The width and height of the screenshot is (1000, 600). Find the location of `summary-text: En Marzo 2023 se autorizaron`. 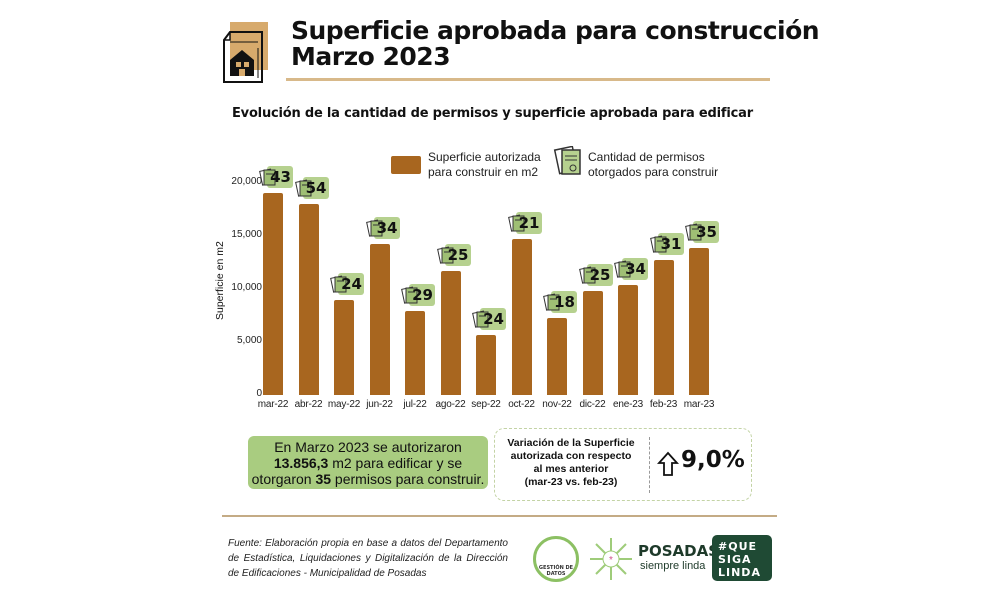

summary-text: En Marzo 2023 se autorizaron is located at coordinates (368, 447).